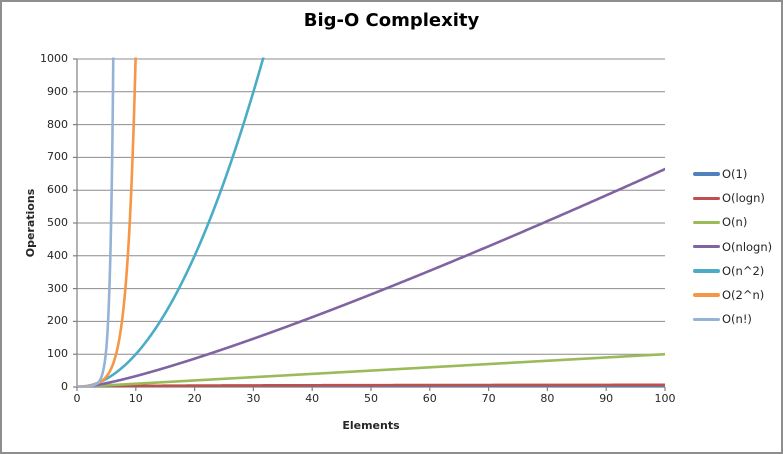 This screenshot has width=783, height=454. Describe the element at coordinates (665, 398) in the screenshot. I see `x-axis-tick-label: 100` at that location.